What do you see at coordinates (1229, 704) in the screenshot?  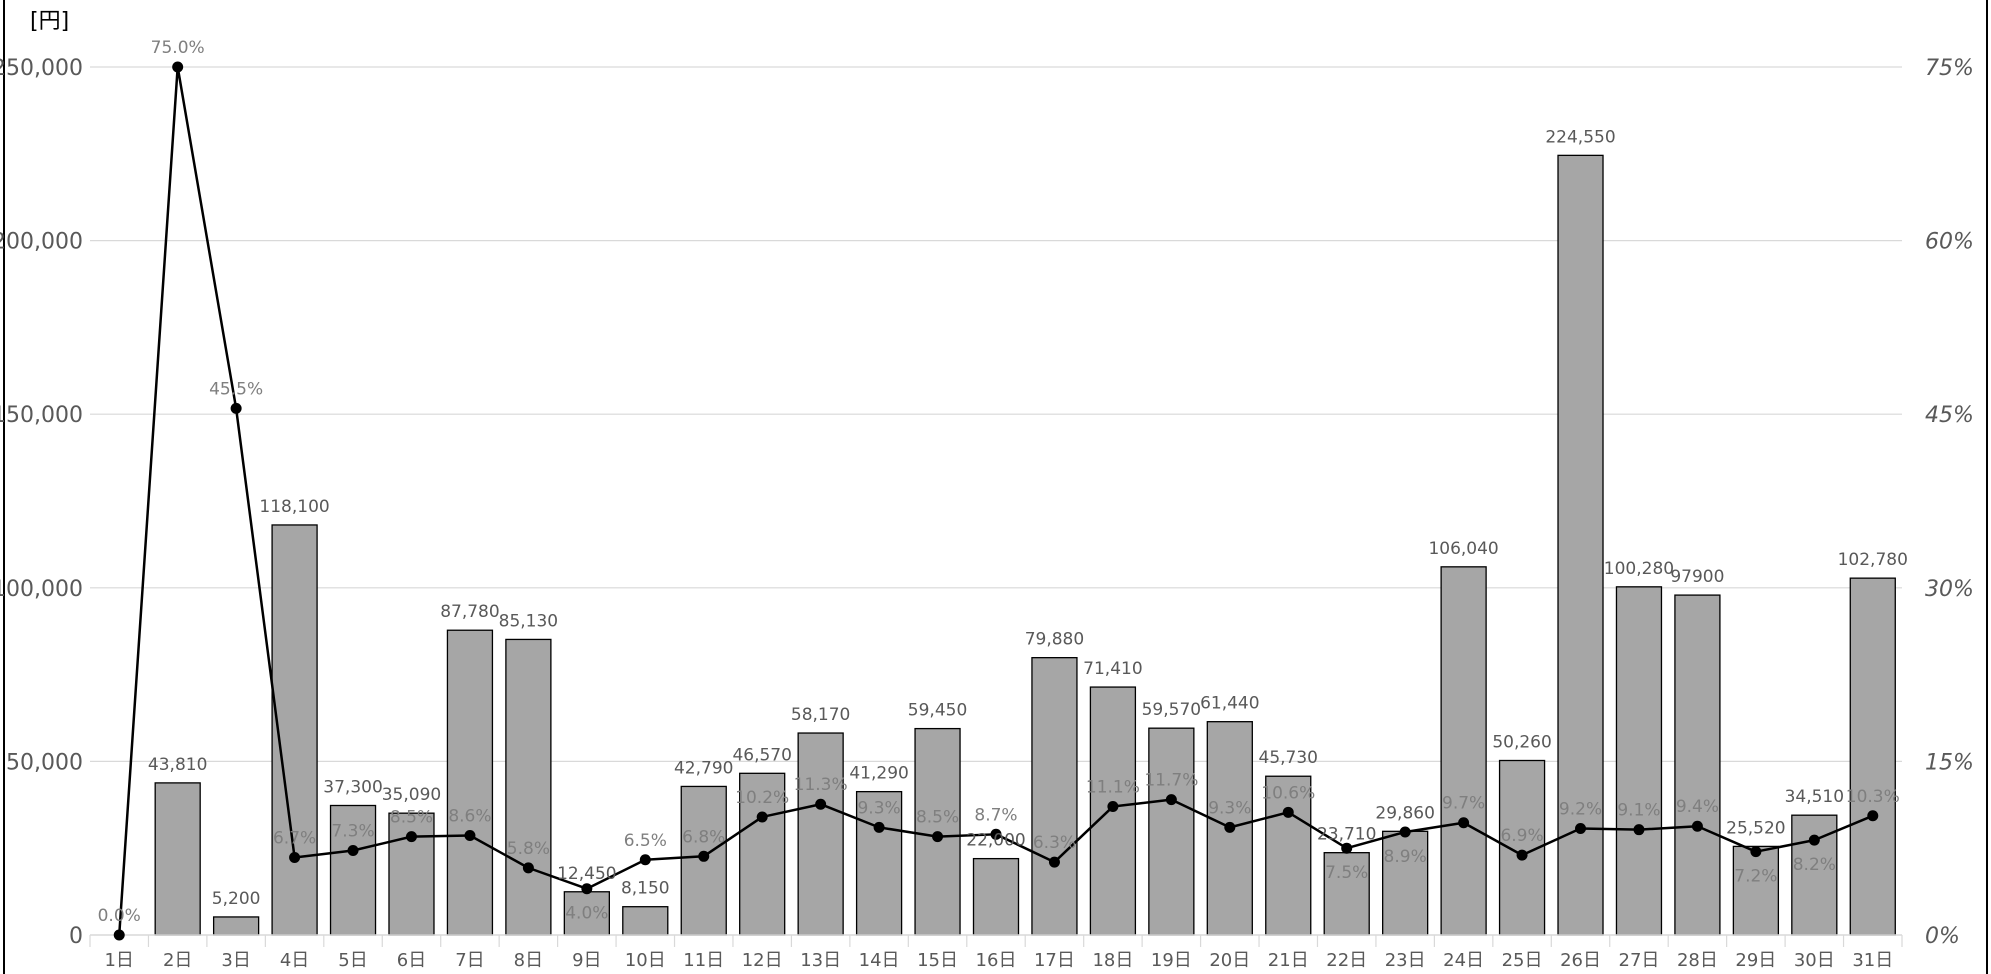 I see `bar-value-label: 61,440` at bounding box center [1229, 704].